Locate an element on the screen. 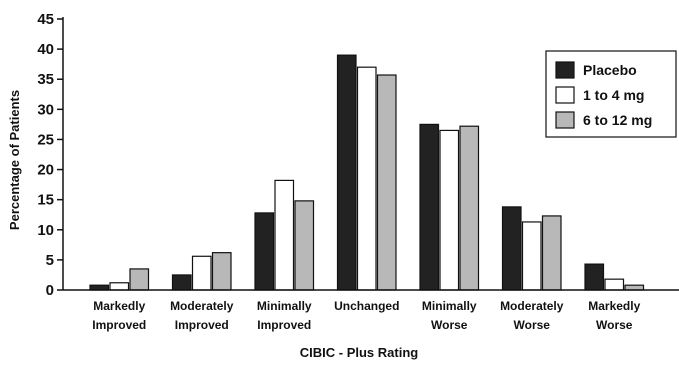  x-category-label: Unchanged is located at coordinates (366, 306).